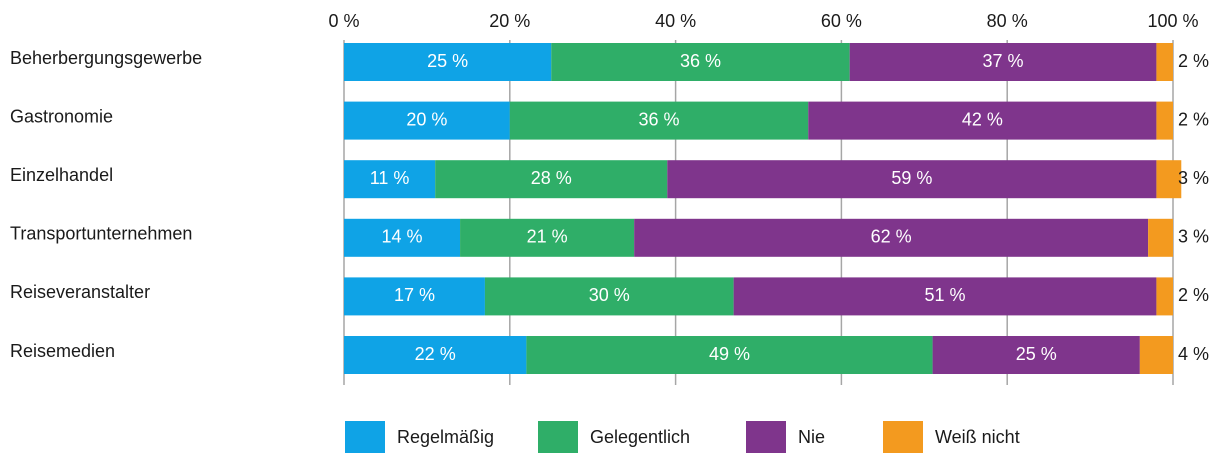  I want to click on x-tick-label: 100 %, so click(1172, 21).